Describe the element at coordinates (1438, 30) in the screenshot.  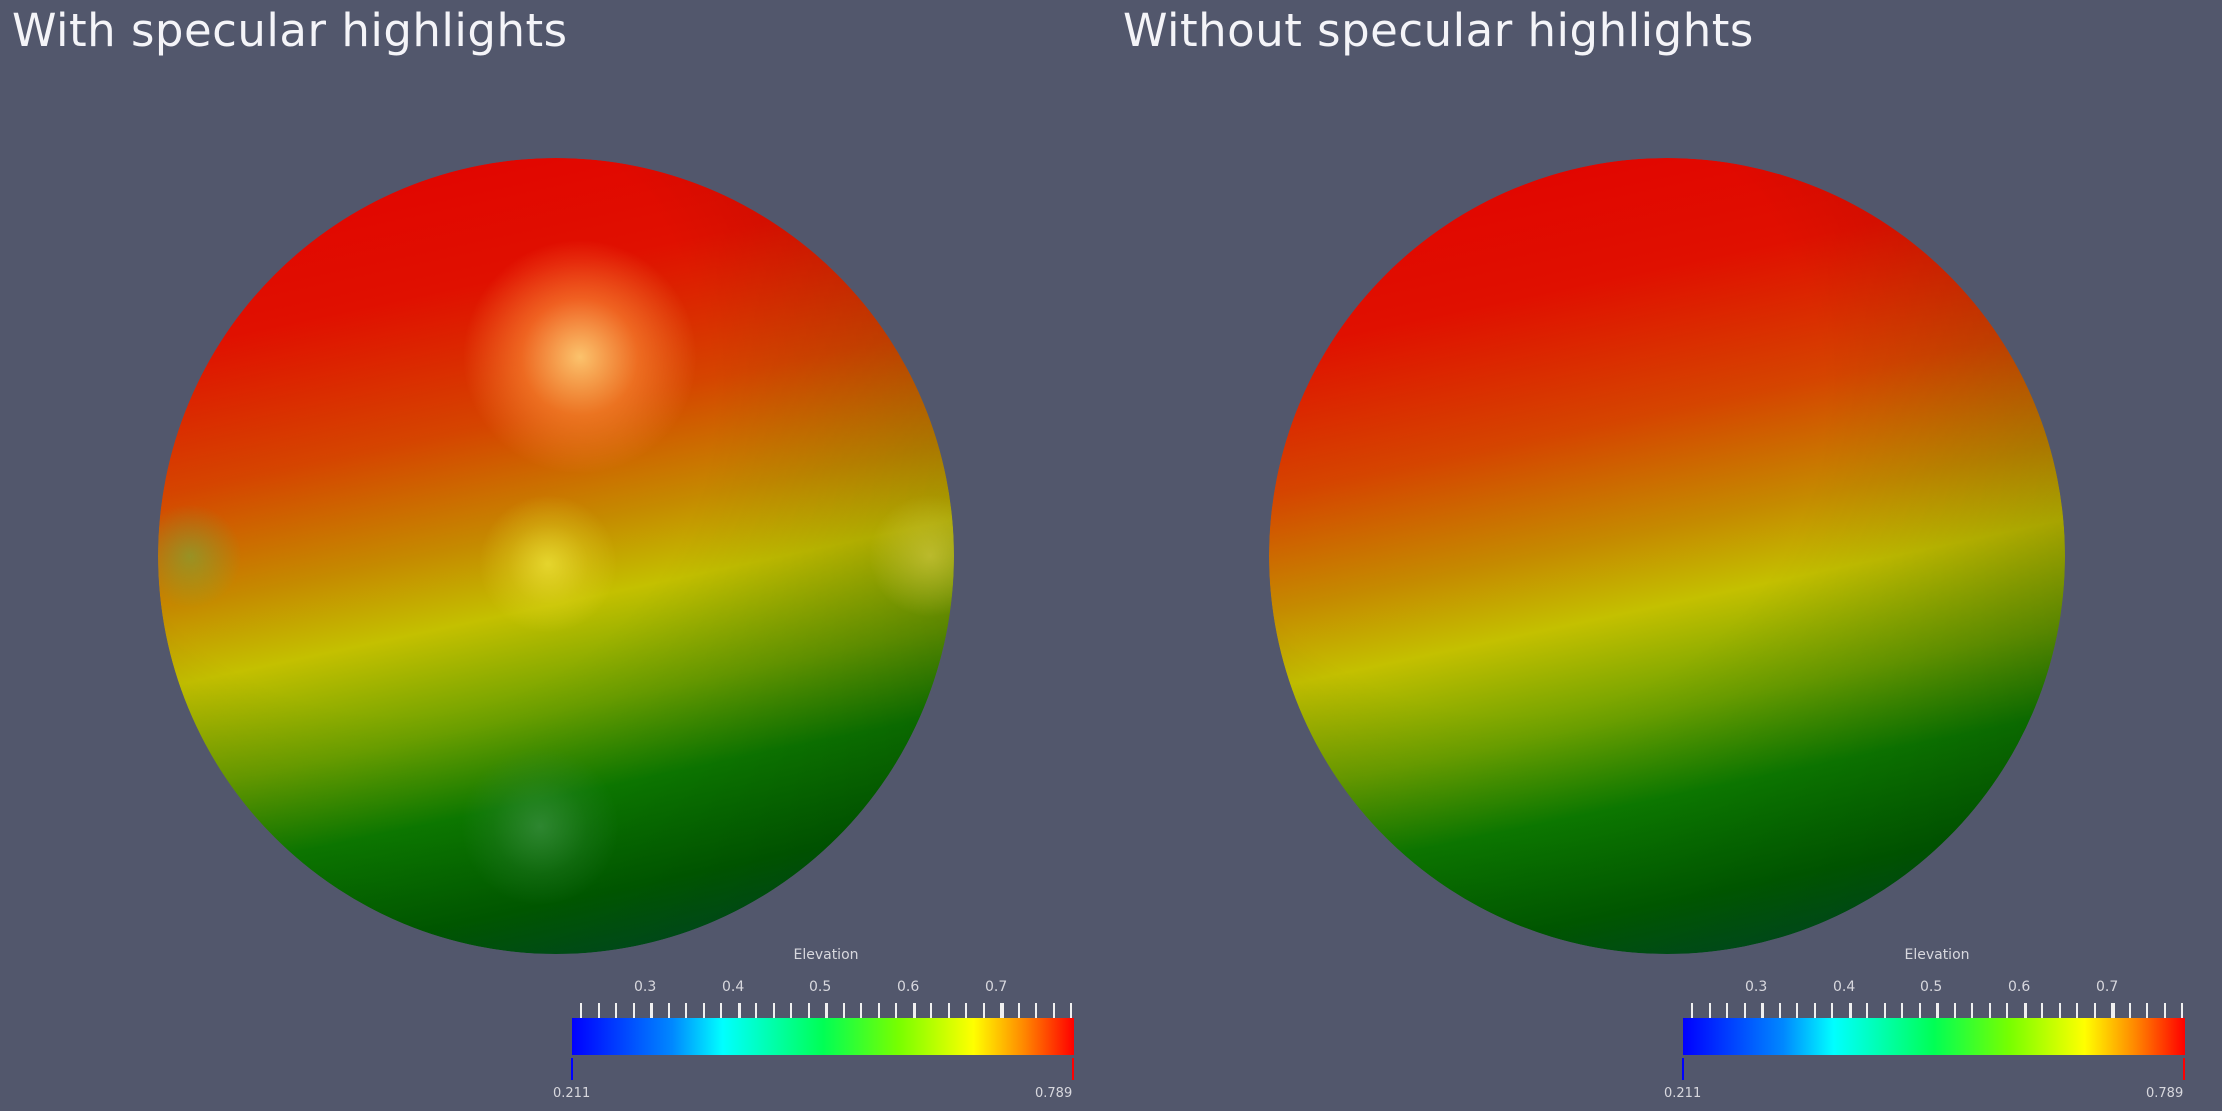
I see `viewport-title: Without specular highlights` at that location.